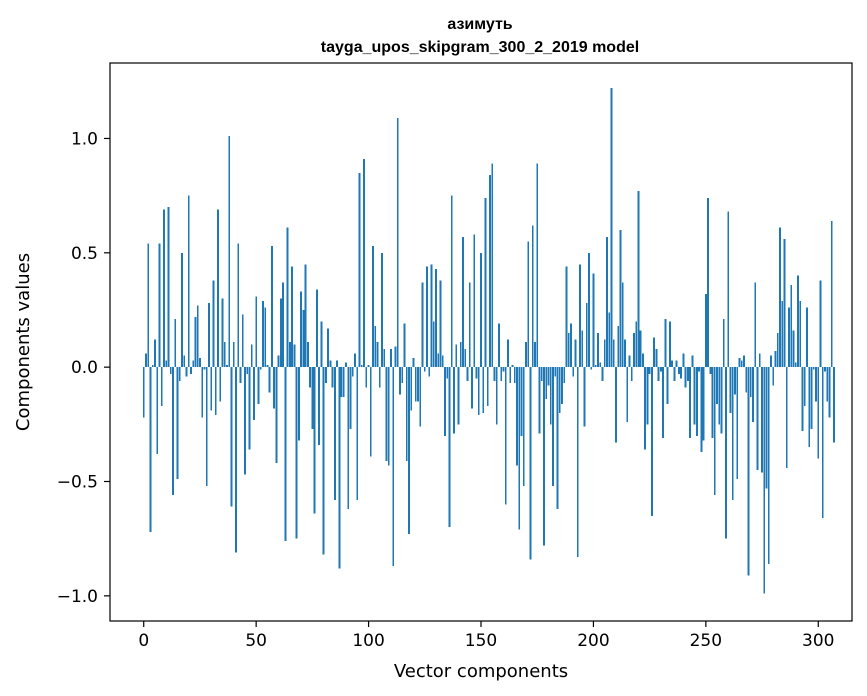 The image size is (867, 696). I want to click on y-tick-label: 1.0, so click(84, 139).